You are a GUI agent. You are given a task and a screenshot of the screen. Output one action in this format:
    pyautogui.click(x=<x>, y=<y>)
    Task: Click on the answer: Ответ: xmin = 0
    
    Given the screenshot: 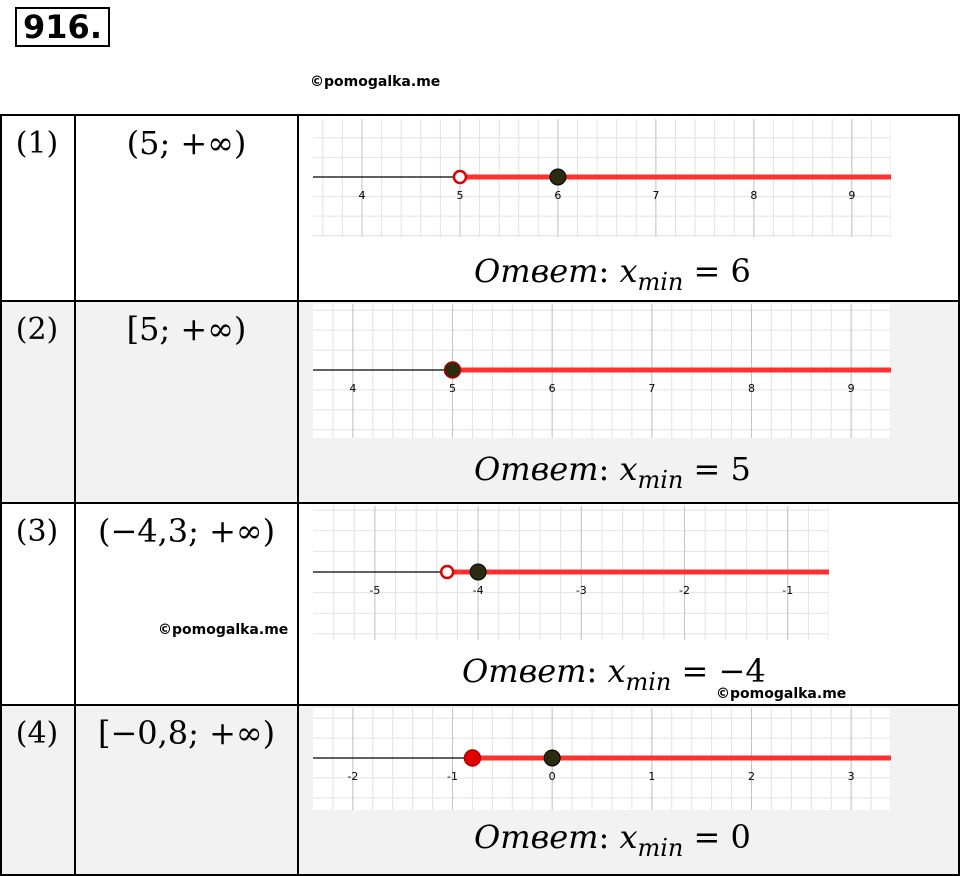 What is the action you would take?
    pyautogui.click(x=612, y=840)
    